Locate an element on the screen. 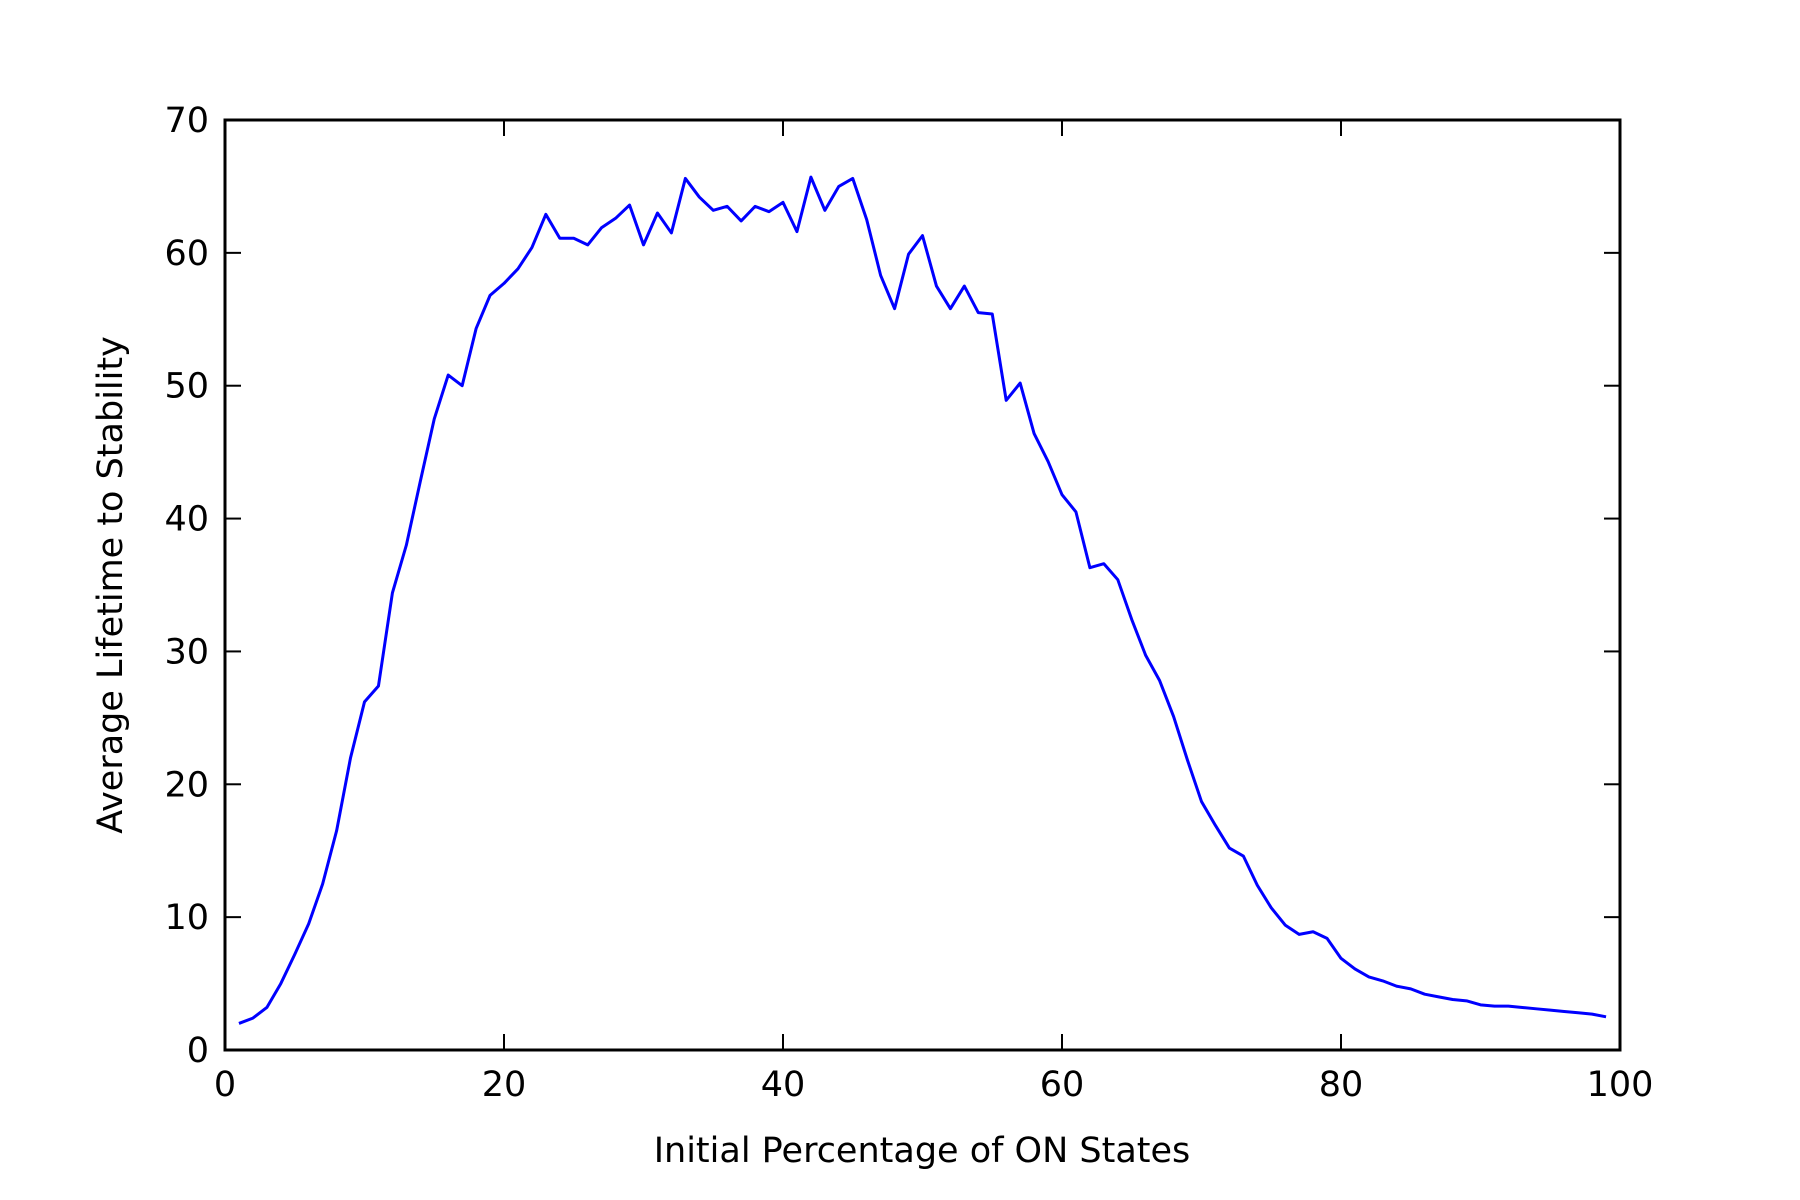 This screenshot has width=1800, height=1200. x-tick-label: 100 is located at coordinates (1620, 1085).